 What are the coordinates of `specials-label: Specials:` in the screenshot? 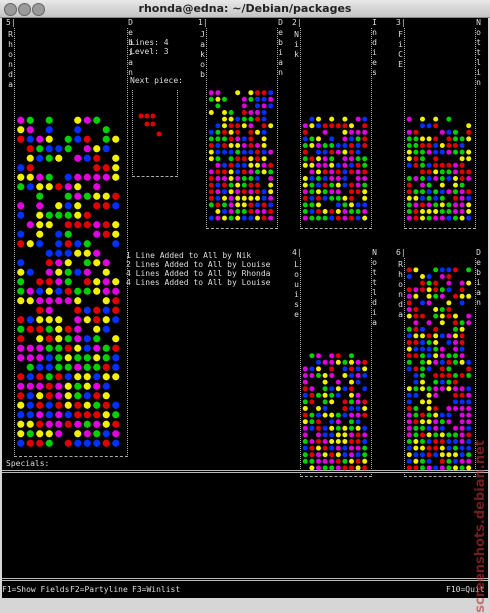 It's located at (28, 463).